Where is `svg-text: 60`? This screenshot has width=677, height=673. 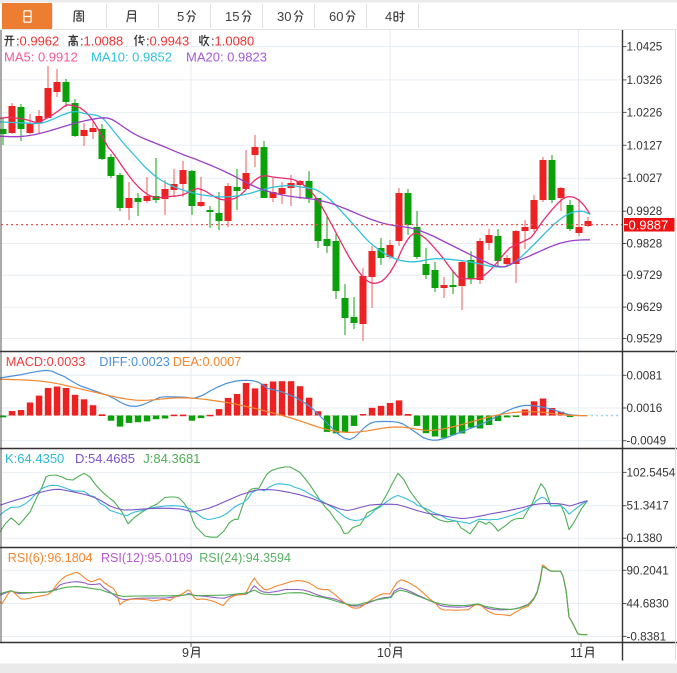 svg-text: 60 is located at coordinates (336, 16).